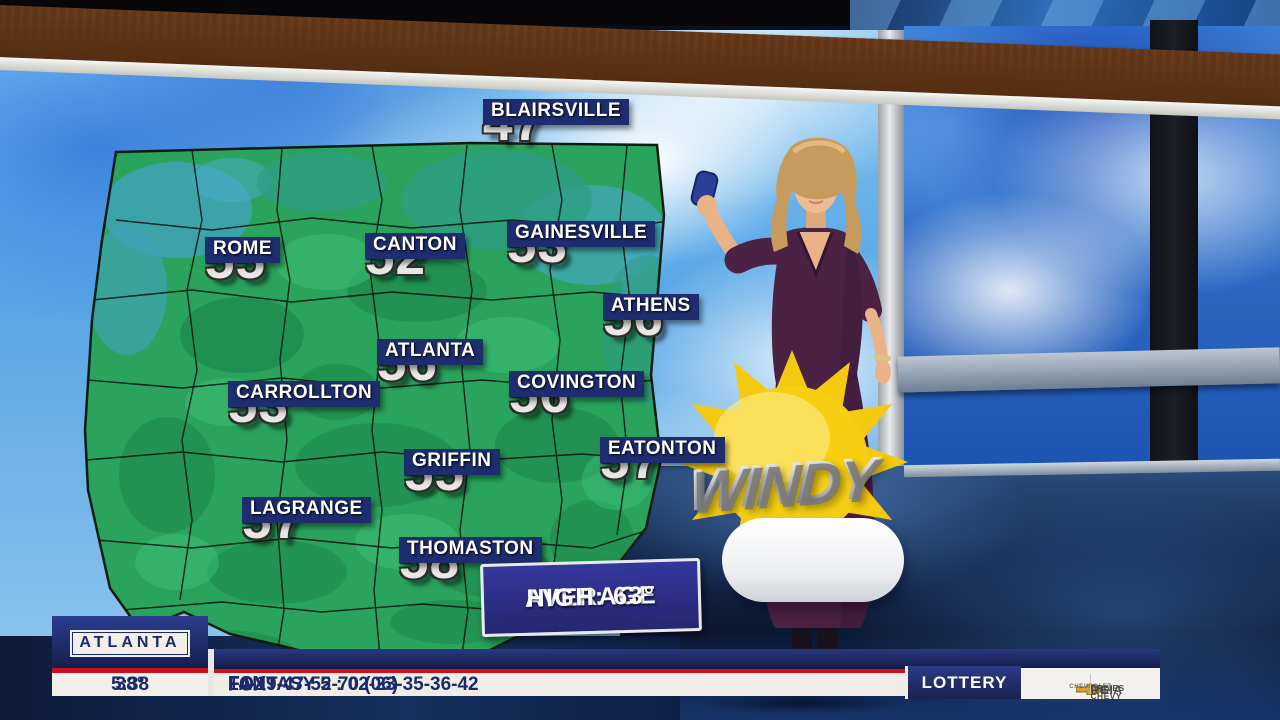 The height and width of the screenshot is (720, 1280). Describe the element at coordinates (242, 250) in the screenshot. I see `city-label: ROME` at that location.